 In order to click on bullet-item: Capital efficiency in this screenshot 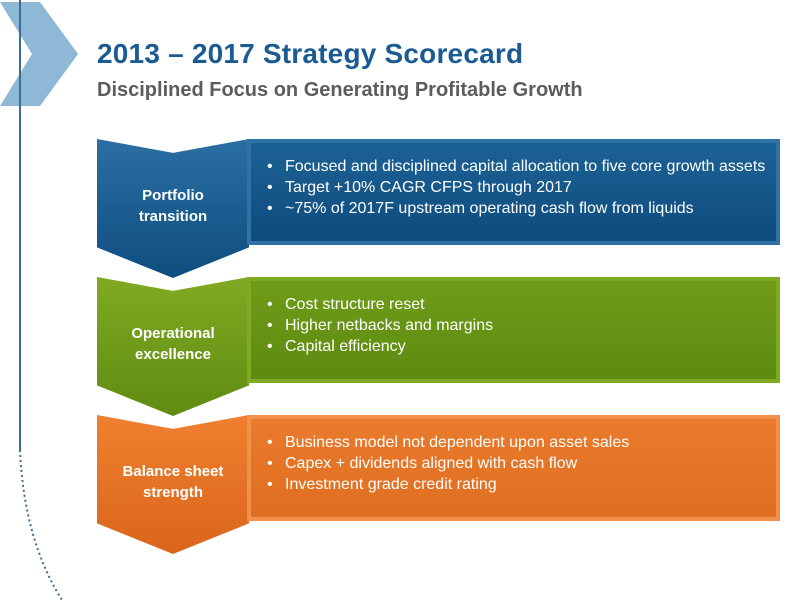, I will do `click(516, 346)`.